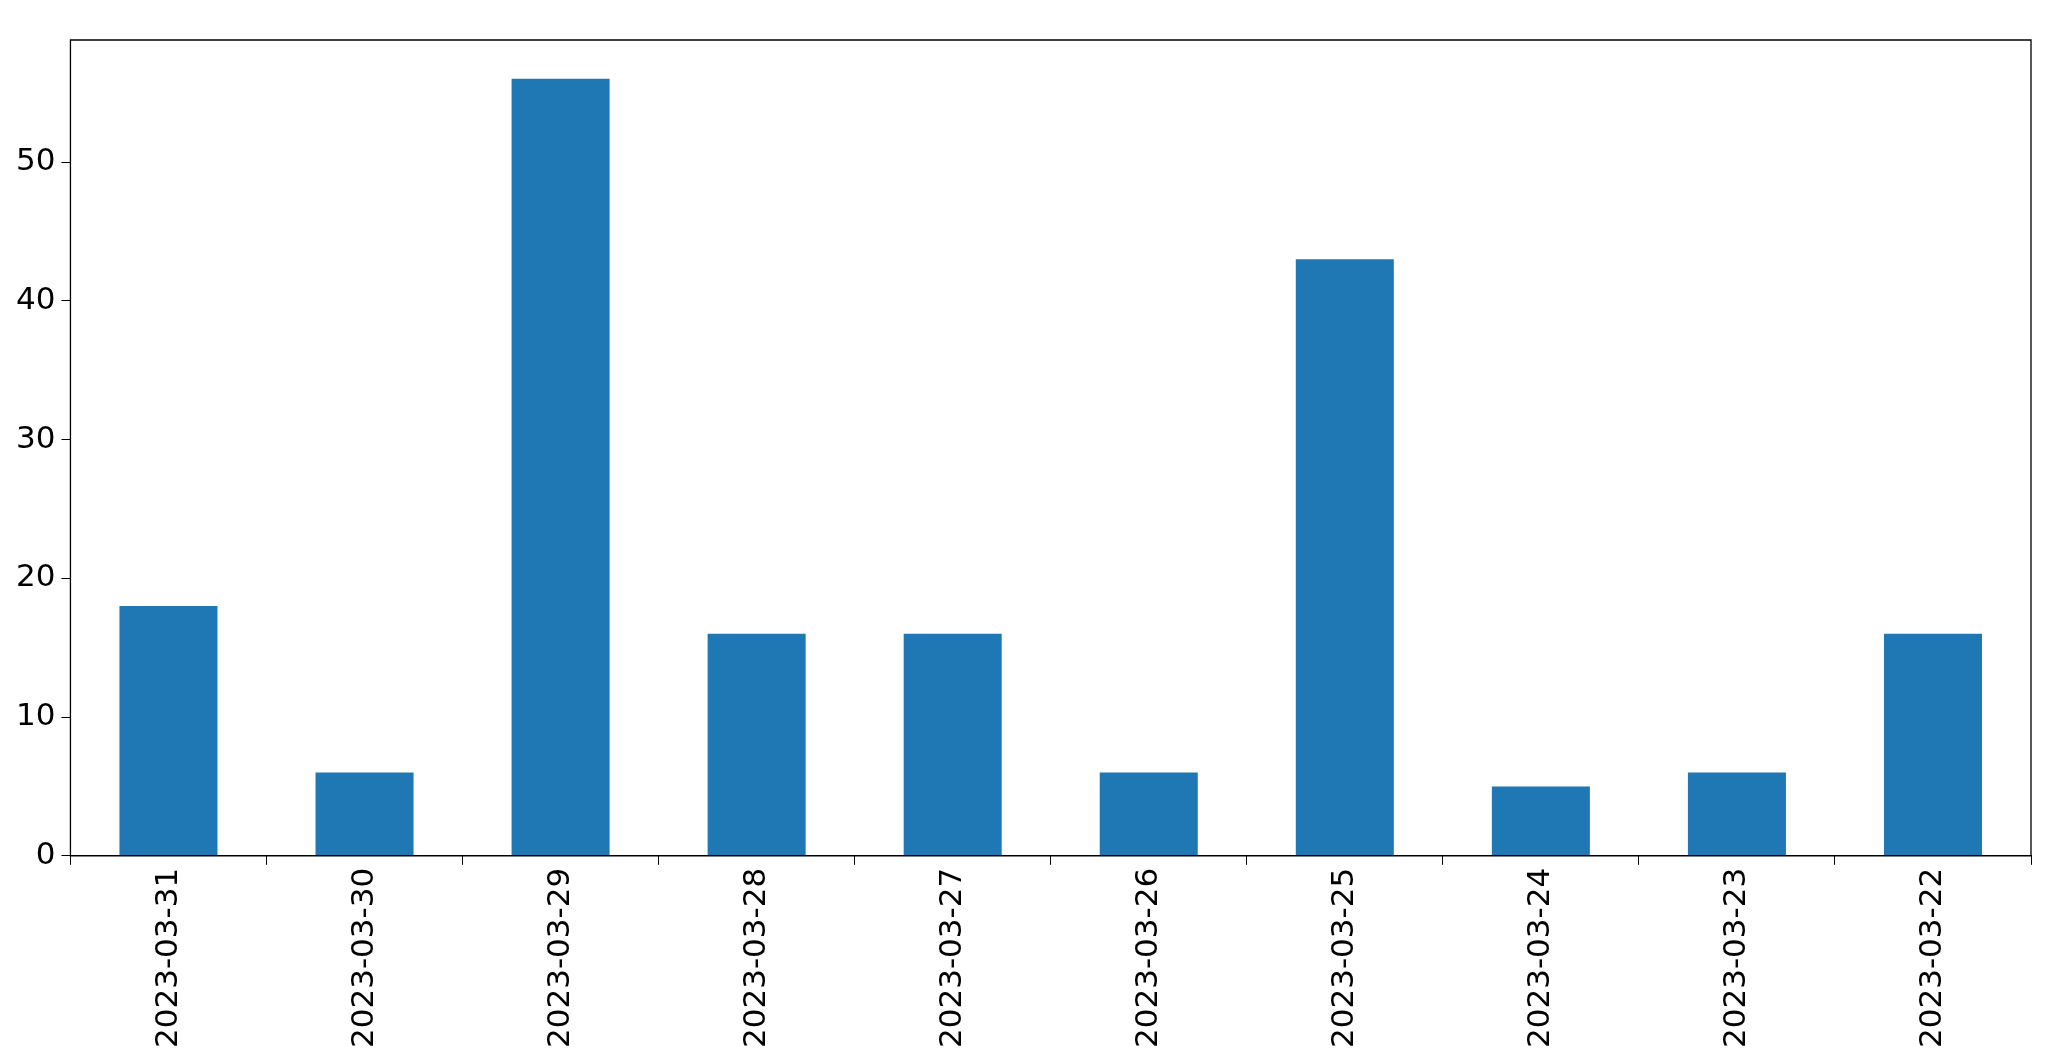 This screenshot has height=1061, width=2071. Describe the element at coordinates (1341, 958) in the screenshot. I see `x-tick-label: 2023-03-25` at that location.